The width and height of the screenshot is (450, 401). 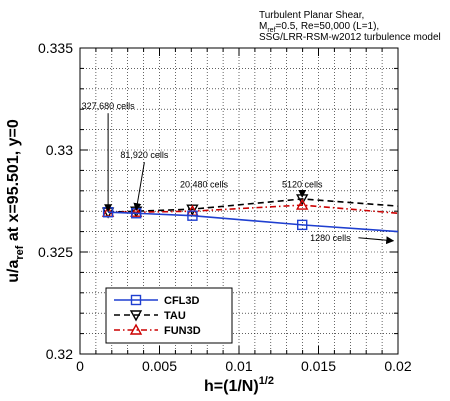 What do you see at coordinates (55, 252) in the screenshot?
I see `y-tick-label: 0.325` at bounding box center [55, 252].